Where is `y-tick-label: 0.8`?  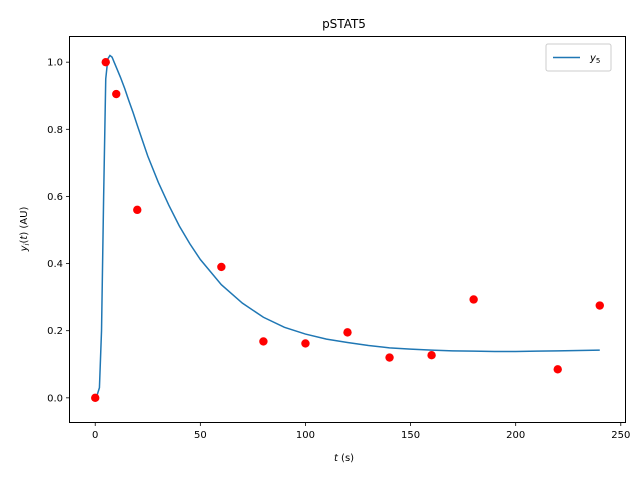 y-tick-label: 0.8 is located at coordinates (55, 130).